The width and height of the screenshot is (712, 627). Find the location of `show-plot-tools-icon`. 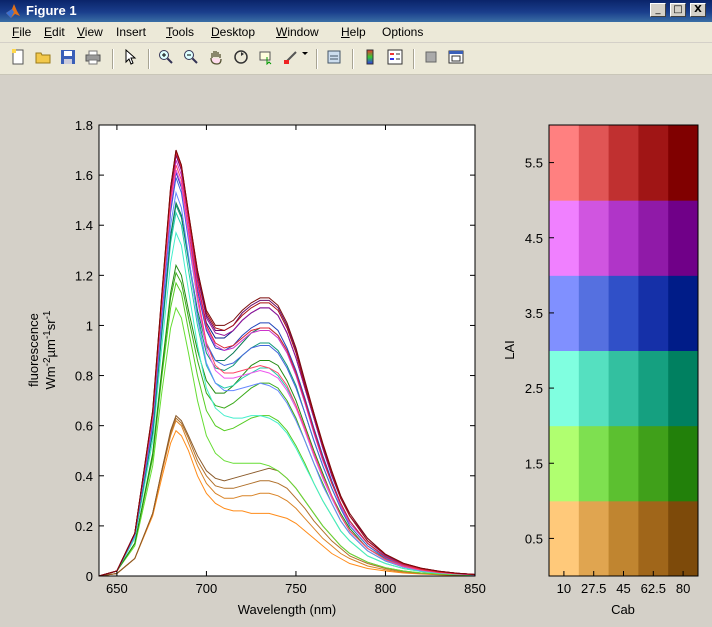

show-plot-tools-icon is located at coordinates (458, 59).